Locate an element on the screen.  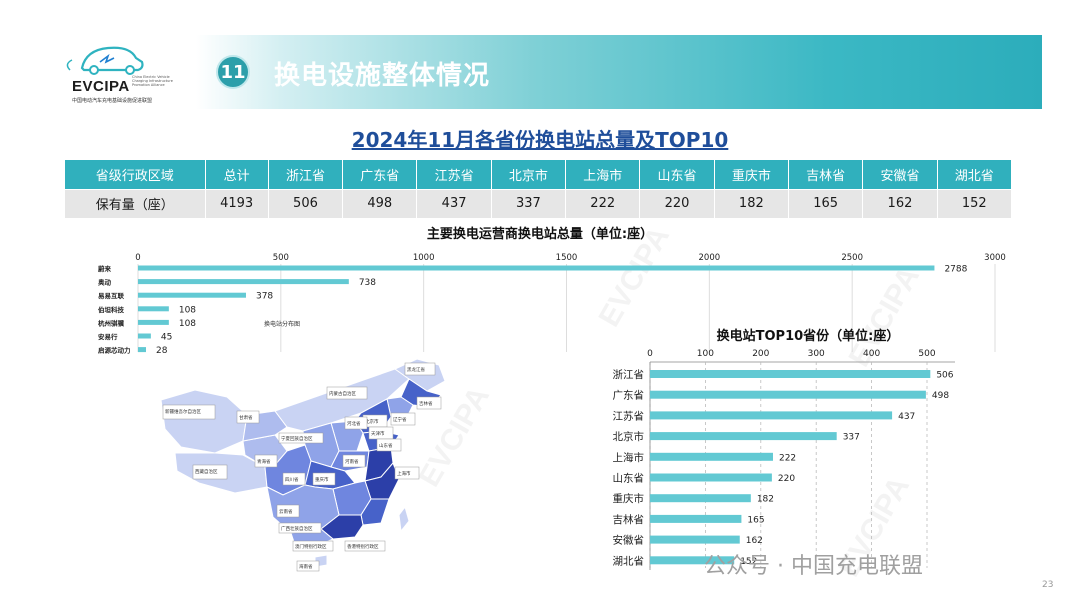
table-cell: 162 is located at coordinates (900, 203).